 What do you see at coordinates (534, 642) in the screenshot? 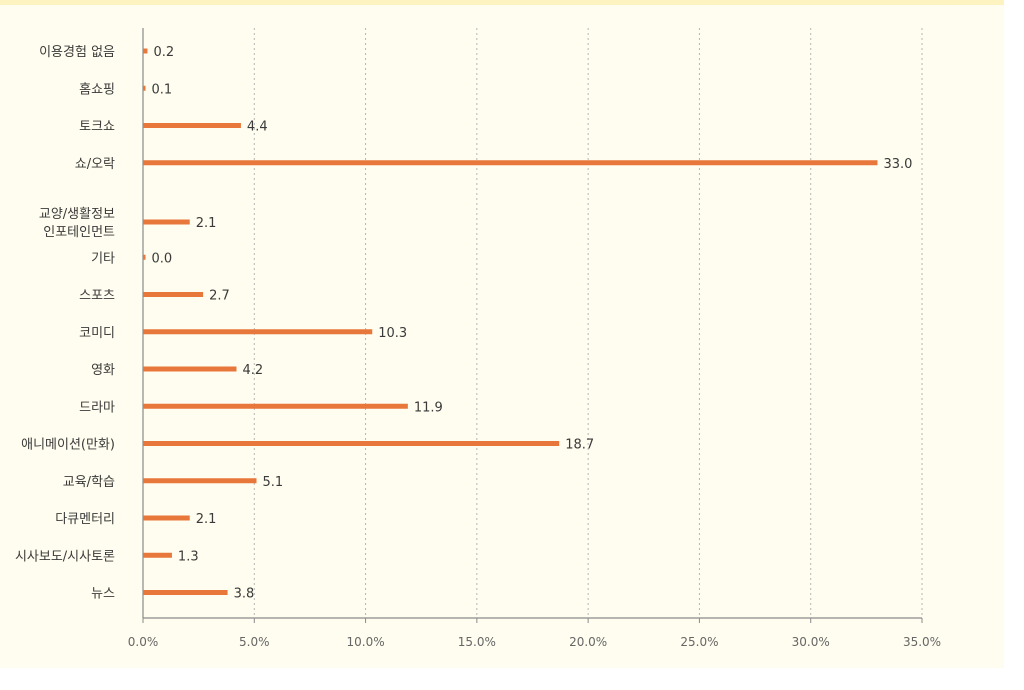
I see `x-tick-labels: 0.0% 5.0% 10.0% 15.0% 20.0% 25.0% 30.0% 35.0%` at bounding box center [534, 642].